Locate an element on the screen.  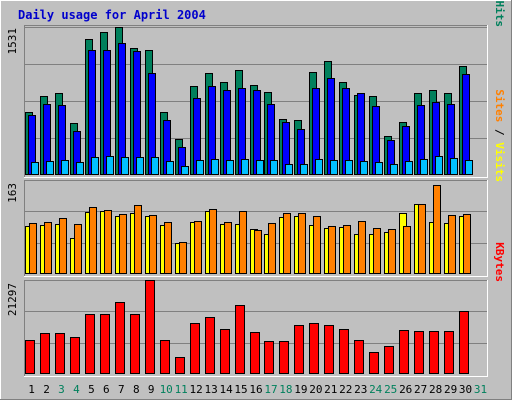
x-tick-label-day-24: 24 is located at coordinates (376, 389).